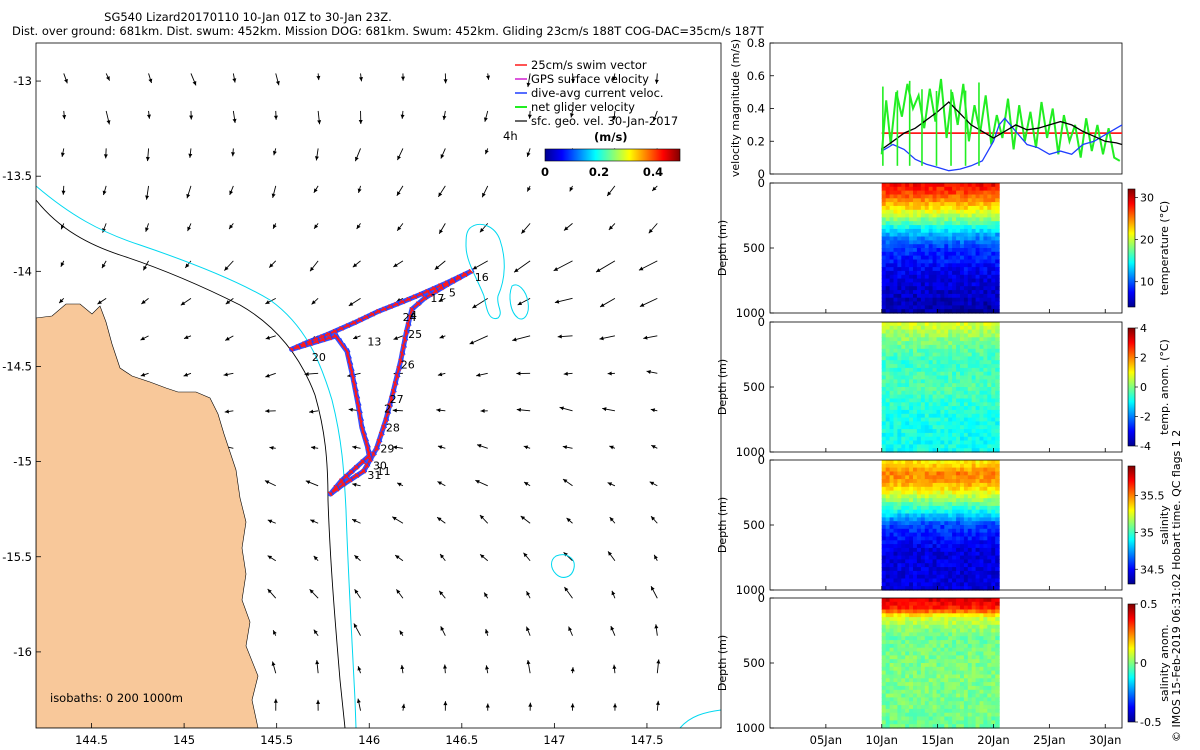 This screenshot has width=1200, height=750. Describe the element at coordinates (722, 525) in the screenshot. I see `heatmap-ylabel: Depth (m)` at that location.